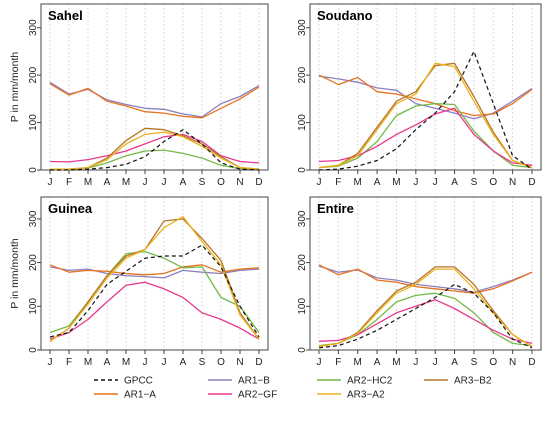  What do you see at coordinates (257, 395) in the screenshot?
I see `legend-label: AR2−GF` at bounding box center [257, 395].